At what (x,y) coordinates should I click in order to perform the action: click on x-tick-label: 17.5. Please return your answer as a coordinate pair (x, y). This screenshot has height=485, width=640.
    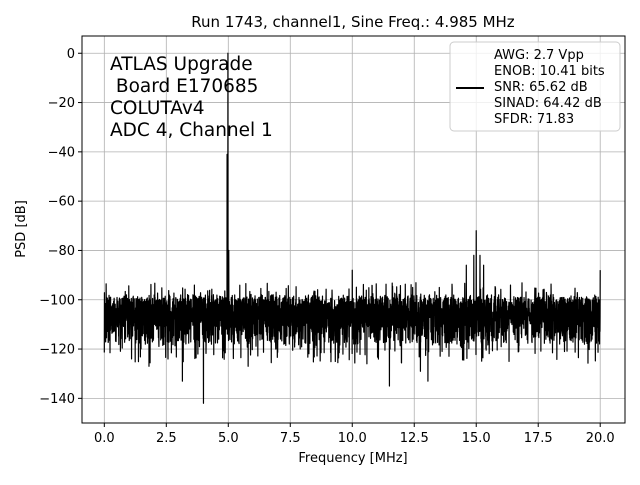
    Looking at the image, I should click on (538, 438).